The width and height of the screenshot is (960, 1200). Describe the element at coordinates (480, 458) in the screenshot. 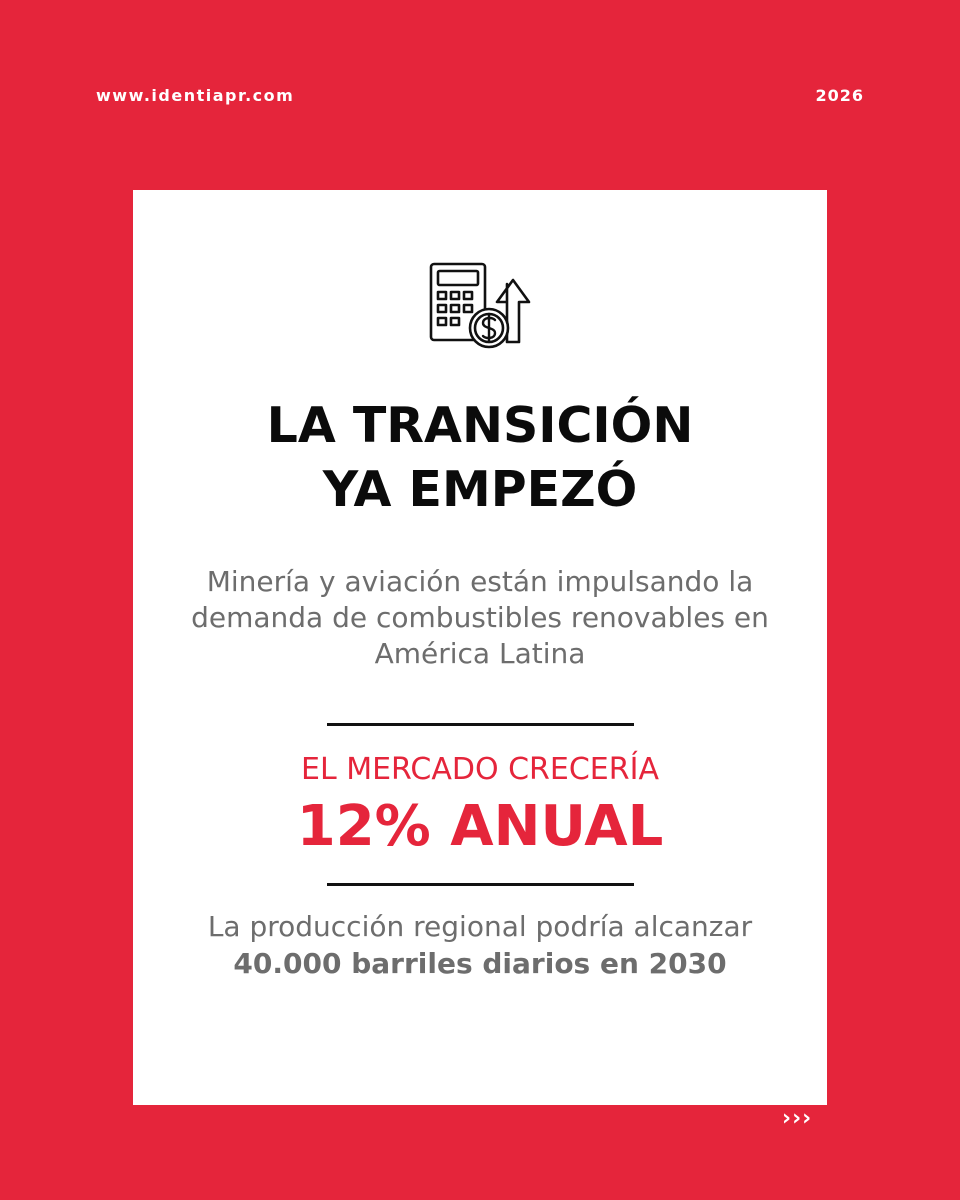

I see `headline: LA TRANSICIÓN YA EMPEZÓ` at that location.